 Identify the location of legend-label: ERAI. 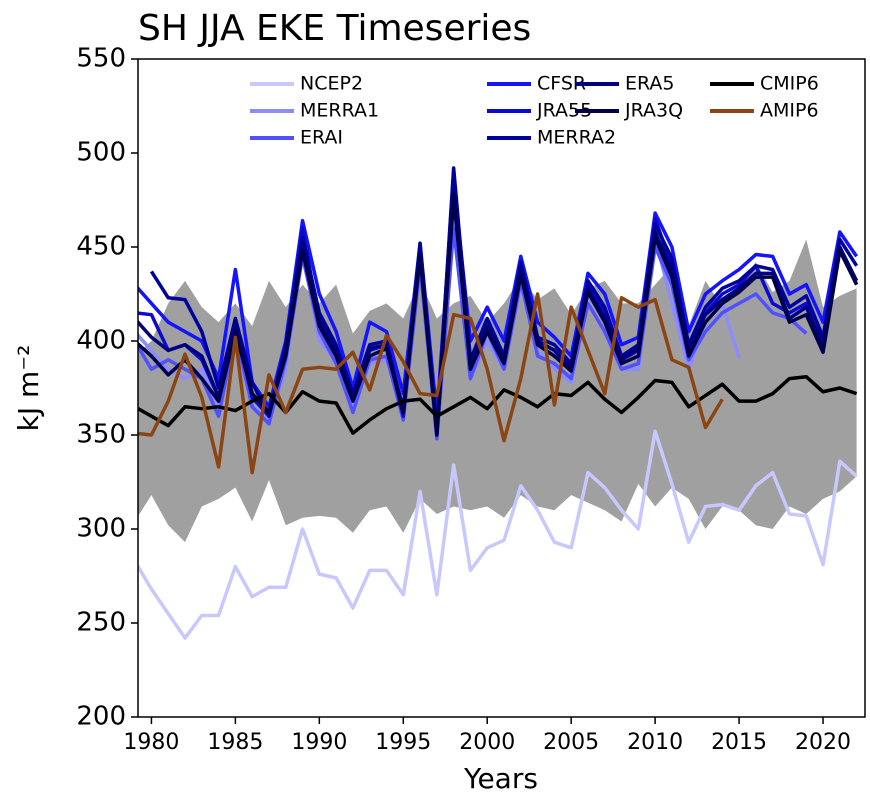
(321, 138).